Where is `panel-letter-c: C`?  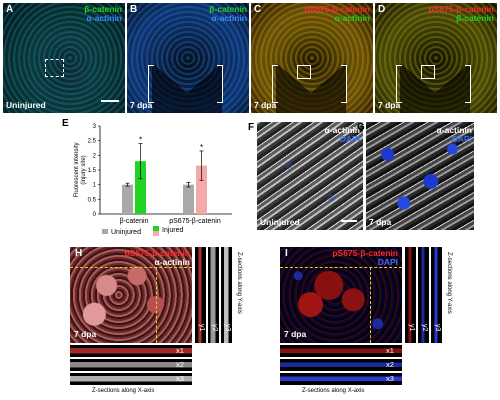
panel-letter-c: C is located at coordinates (258, 9).